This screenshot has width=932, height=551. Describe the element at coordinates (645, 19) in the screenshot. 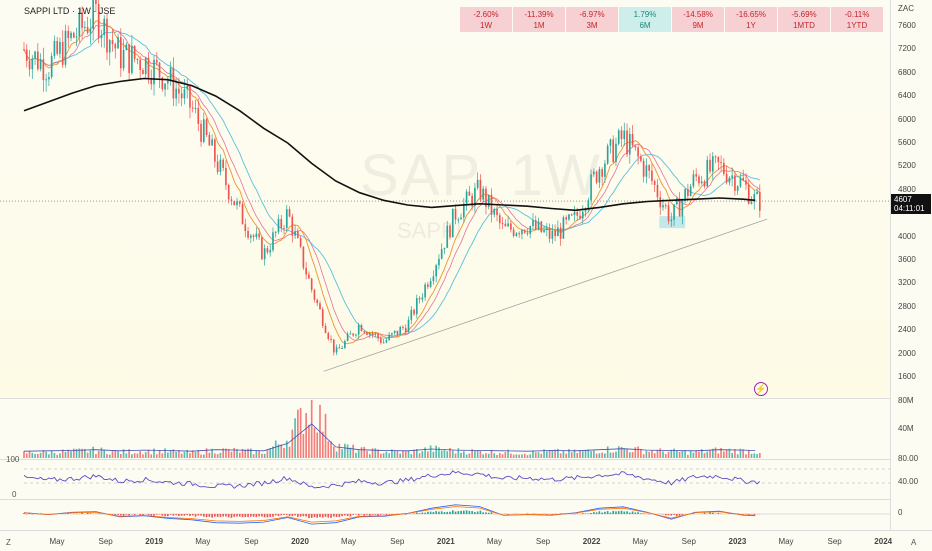

I see `perf-box-6m: 1.79%6M` at that location.